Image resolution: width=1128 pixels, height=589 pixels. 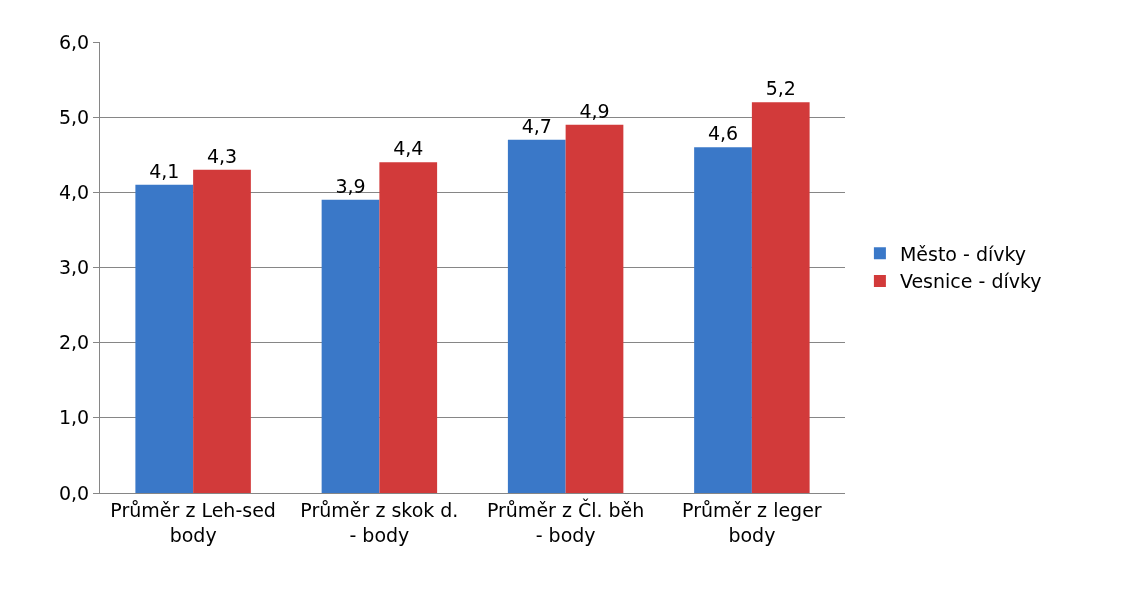 What do you see at coordinates (536, 125) in the screenshot?
I see `data-label: 4,7` at bounding box center [536, 125].